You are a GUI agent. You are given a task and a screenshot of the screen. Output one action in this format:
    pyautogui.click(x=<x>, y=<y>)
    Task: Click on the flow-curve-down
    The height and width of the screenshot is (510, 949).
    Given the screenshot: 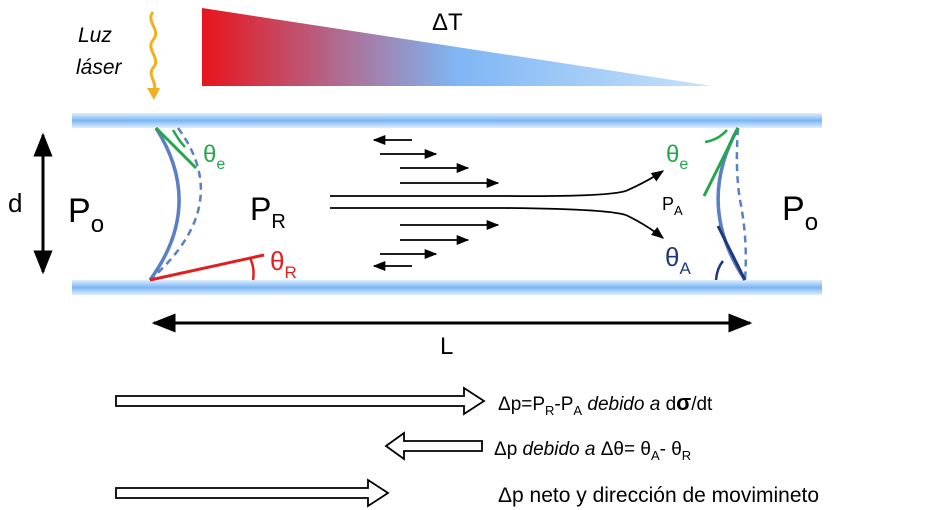 What is the action you would take?
    pyautogui.click(x=584, y=223)
    